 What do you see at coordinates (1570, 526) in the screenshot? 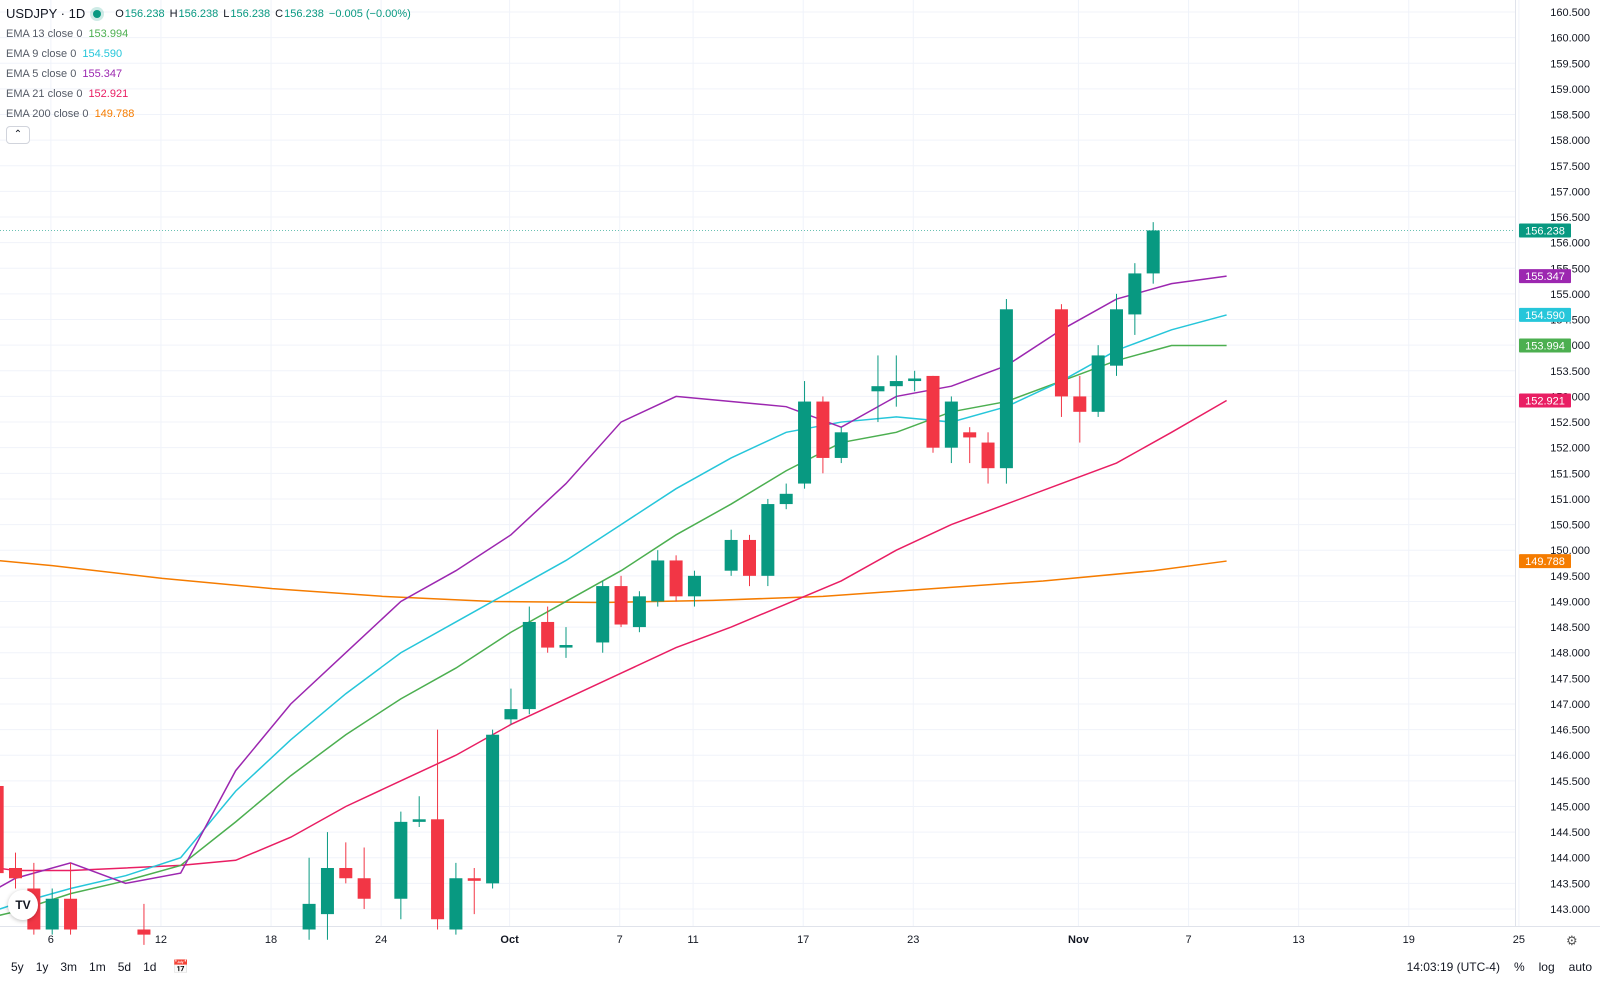
I see `price-tick-label: 150.500` at bounding box center [1570, 526].